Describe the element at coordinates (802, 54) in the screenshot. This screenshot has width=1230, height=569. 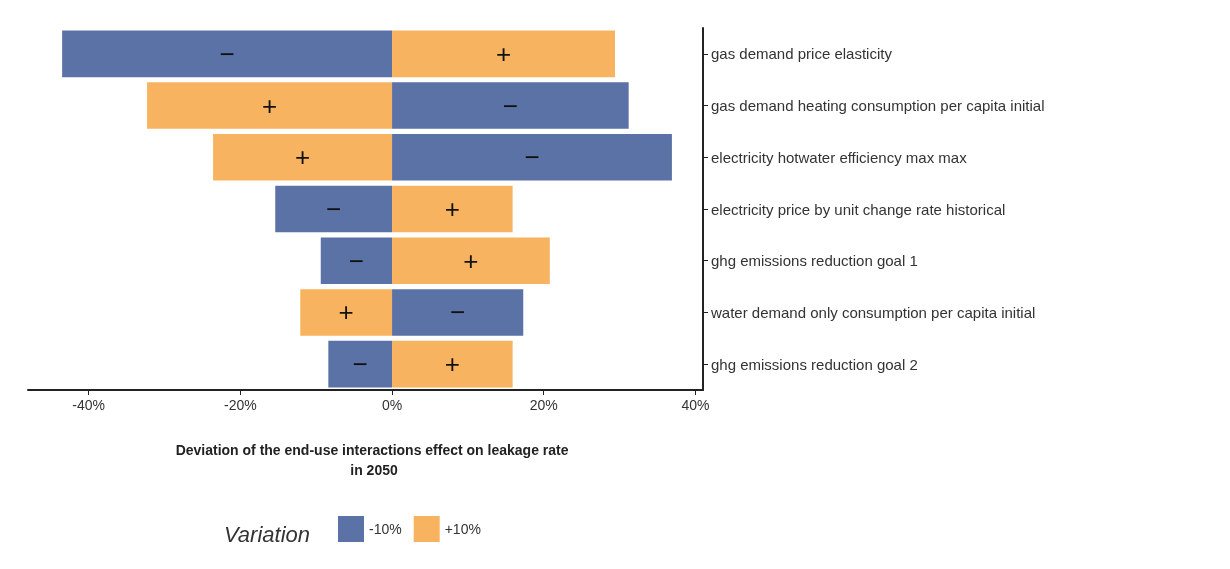
I see `y-tick-label: gas demand price elasticity` at that location.